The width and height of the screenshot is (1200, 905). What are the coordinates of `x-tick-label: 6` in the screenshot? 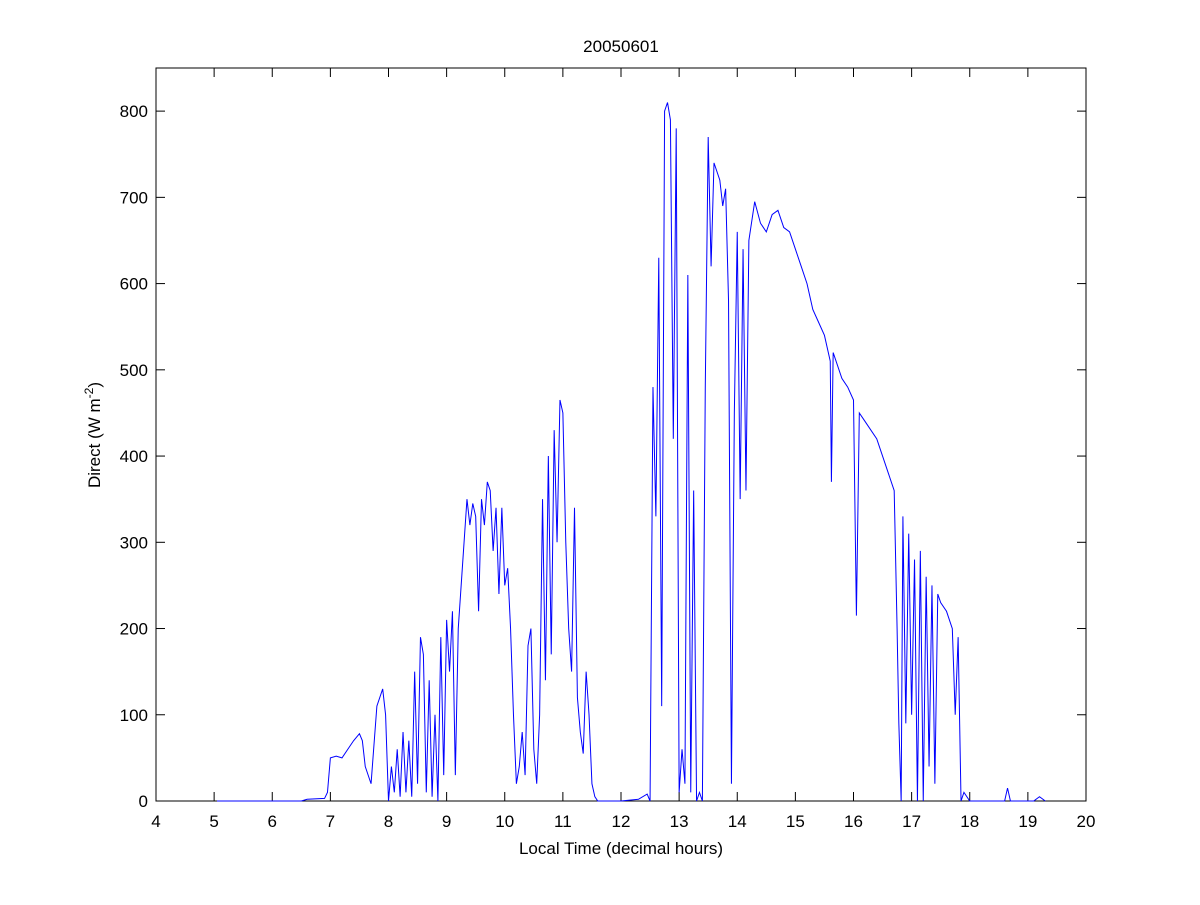 It's located at (272, 821).